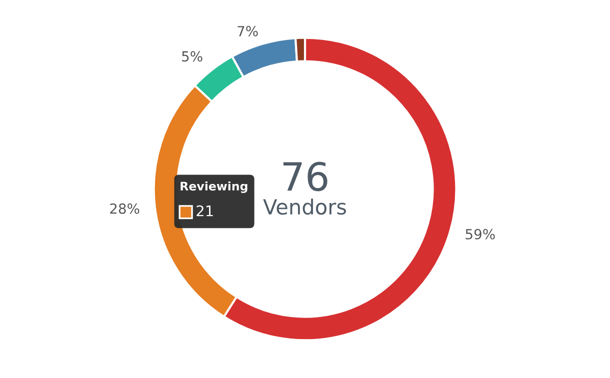 Image resolution: width=610 pixels, height=378 pixels. I want to click on data-label: 28%, so click(125, 208).